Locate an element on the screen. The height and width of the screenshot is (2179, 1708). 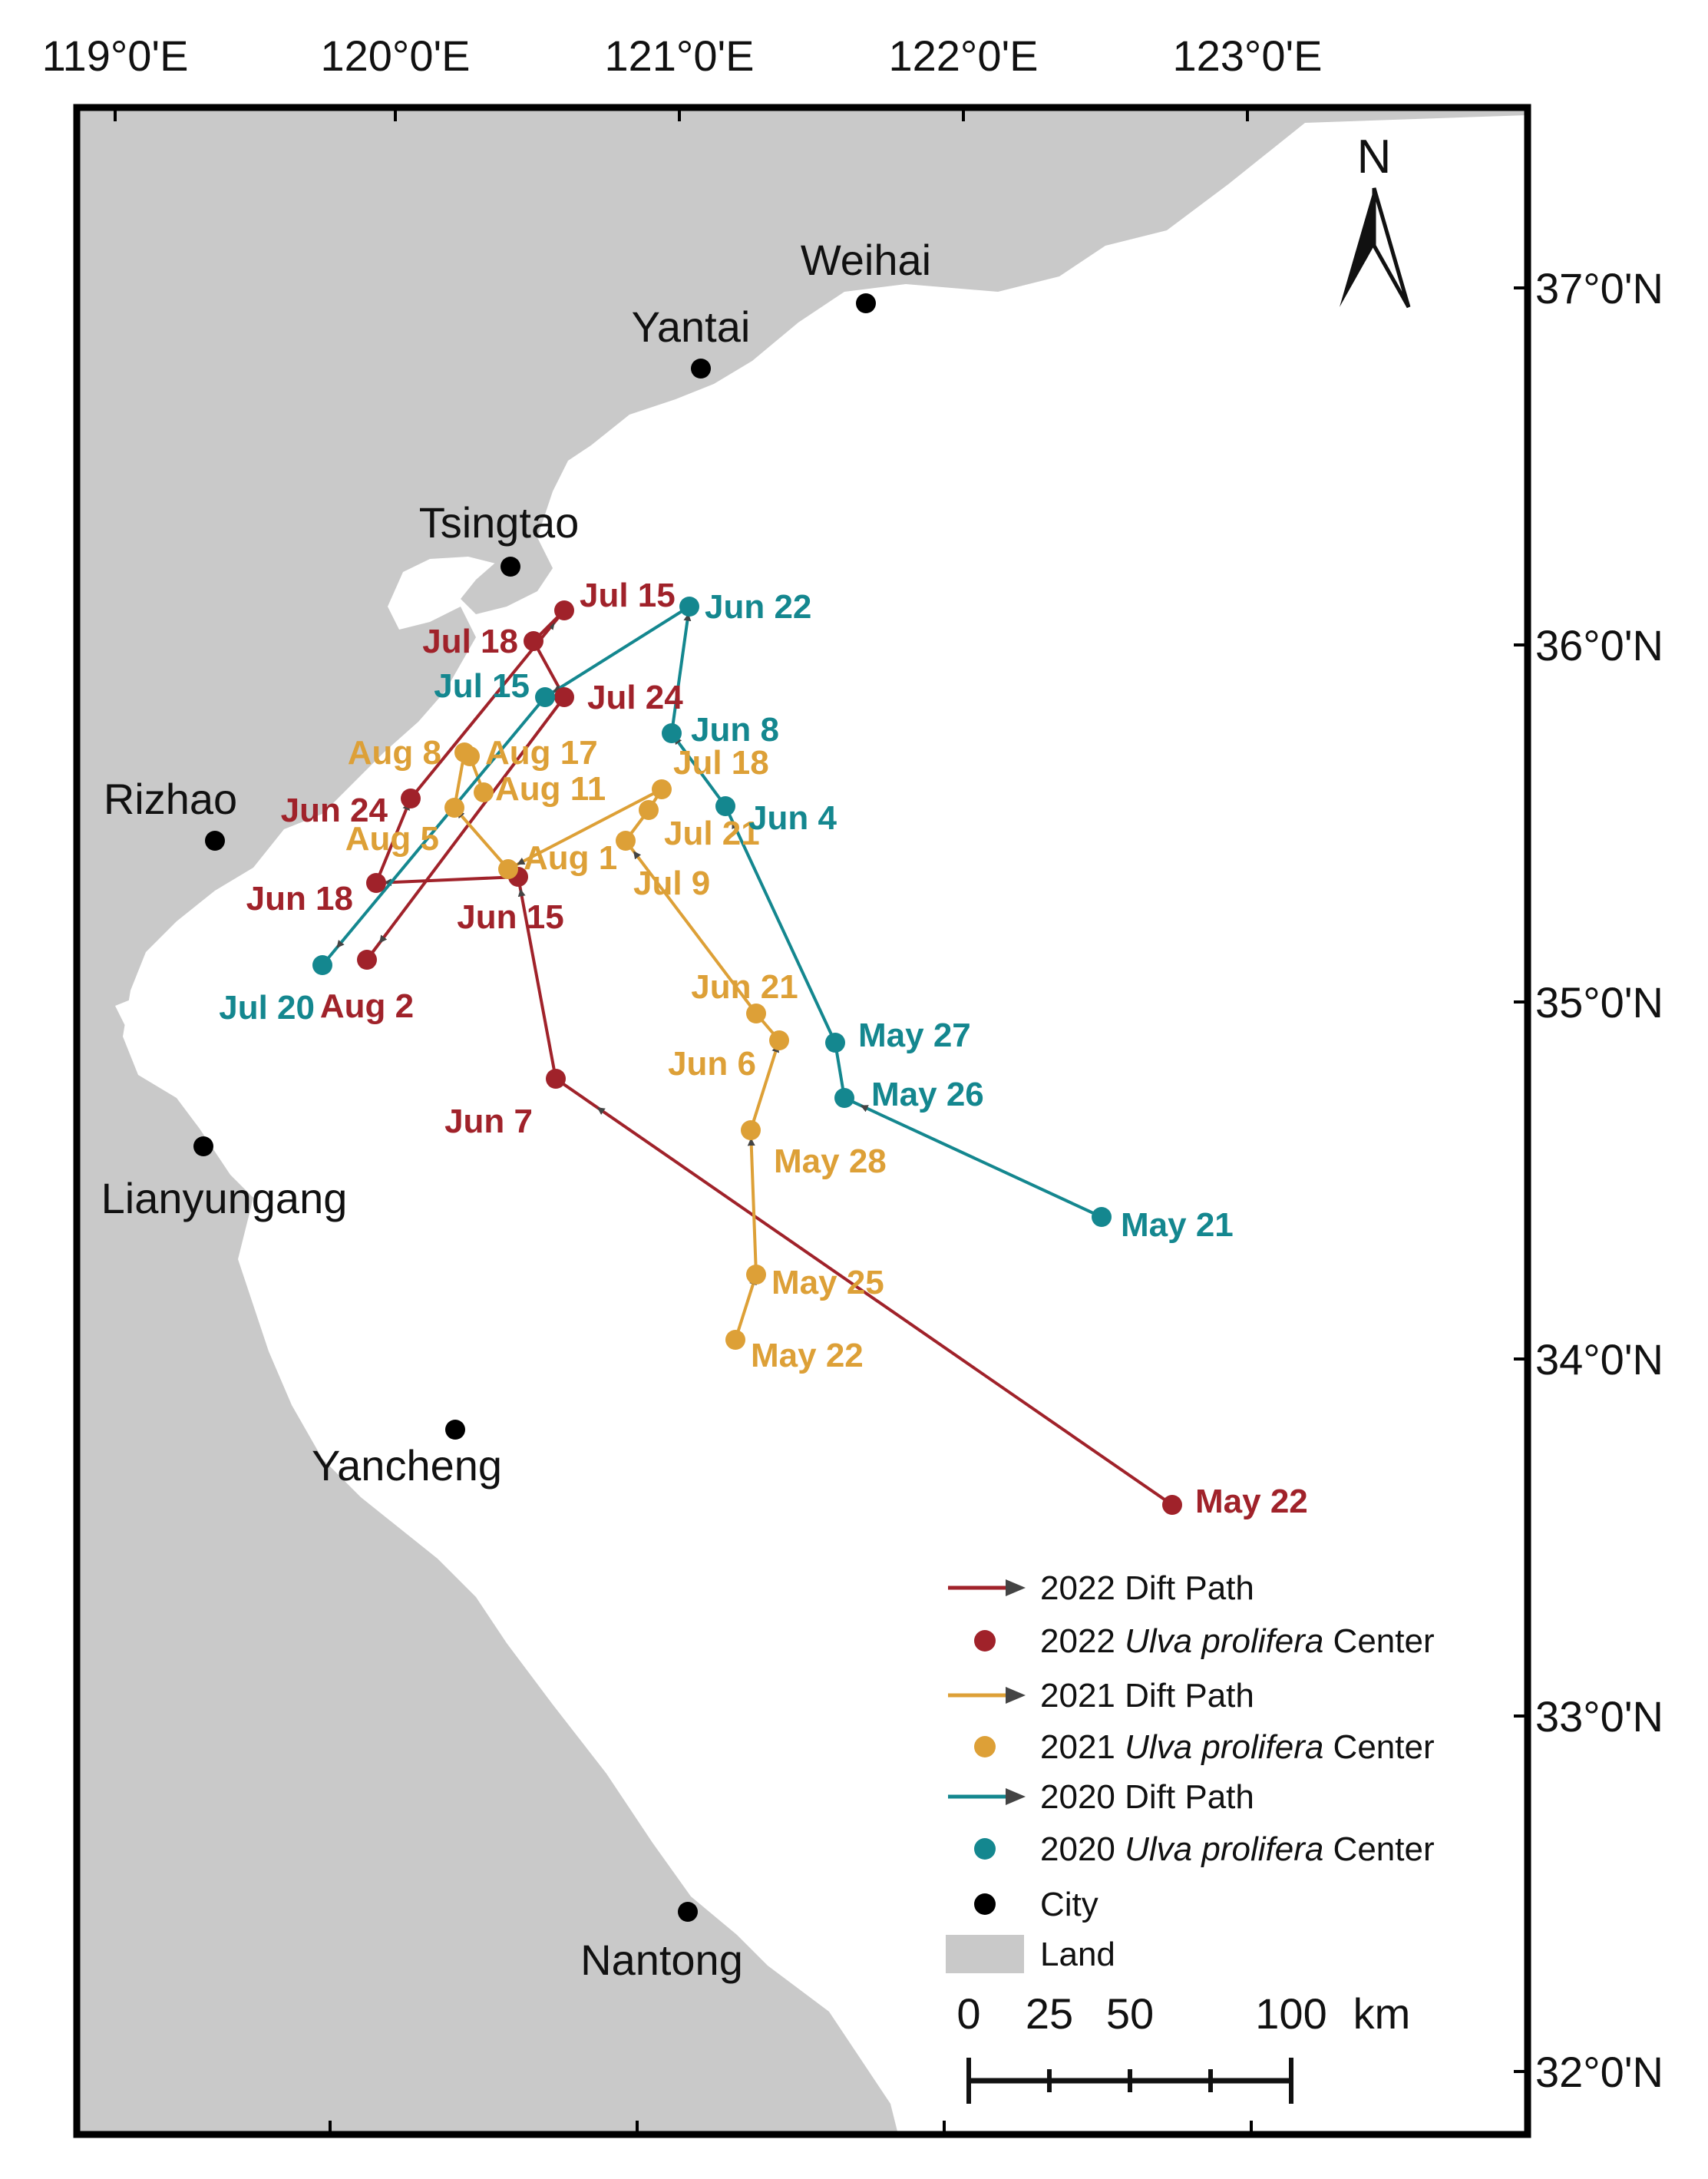
coast-detail is located at coordinates (288, 806).